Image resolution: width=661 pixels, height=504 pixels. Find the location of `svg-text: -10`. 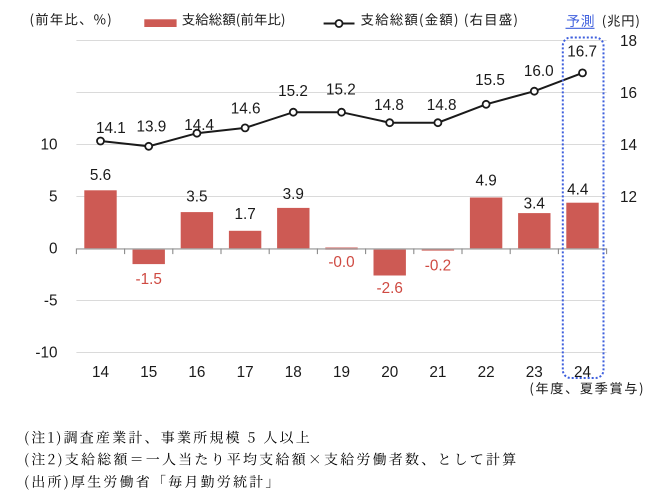

svg-text: -10 is located at coordinates (46, 353).